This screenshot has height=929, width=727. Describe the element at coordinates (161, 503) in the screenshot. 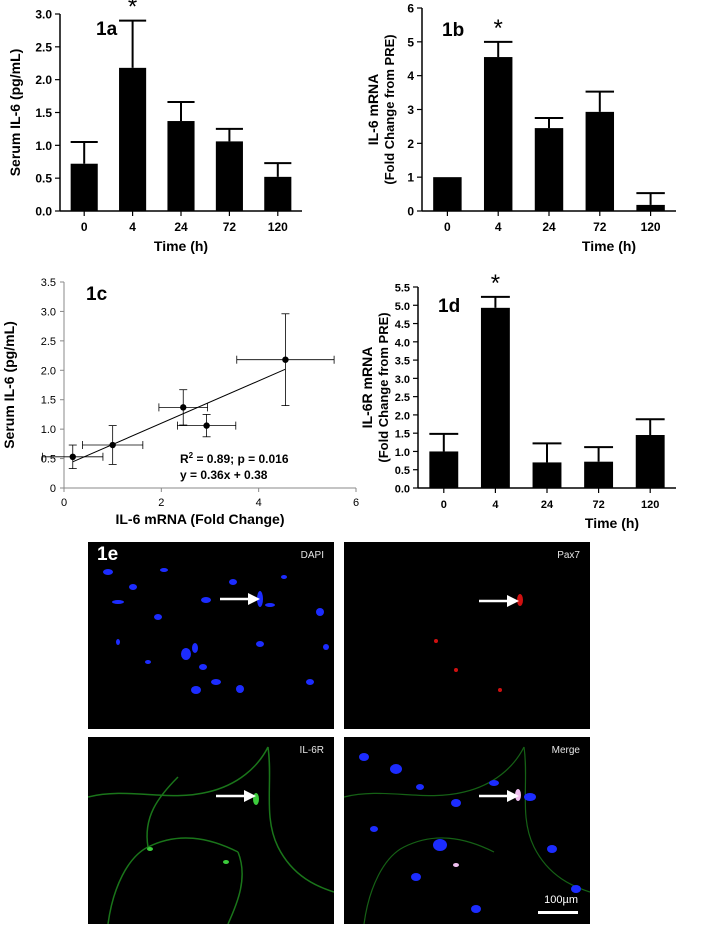

I see `x-tick-label: 2` at that location.